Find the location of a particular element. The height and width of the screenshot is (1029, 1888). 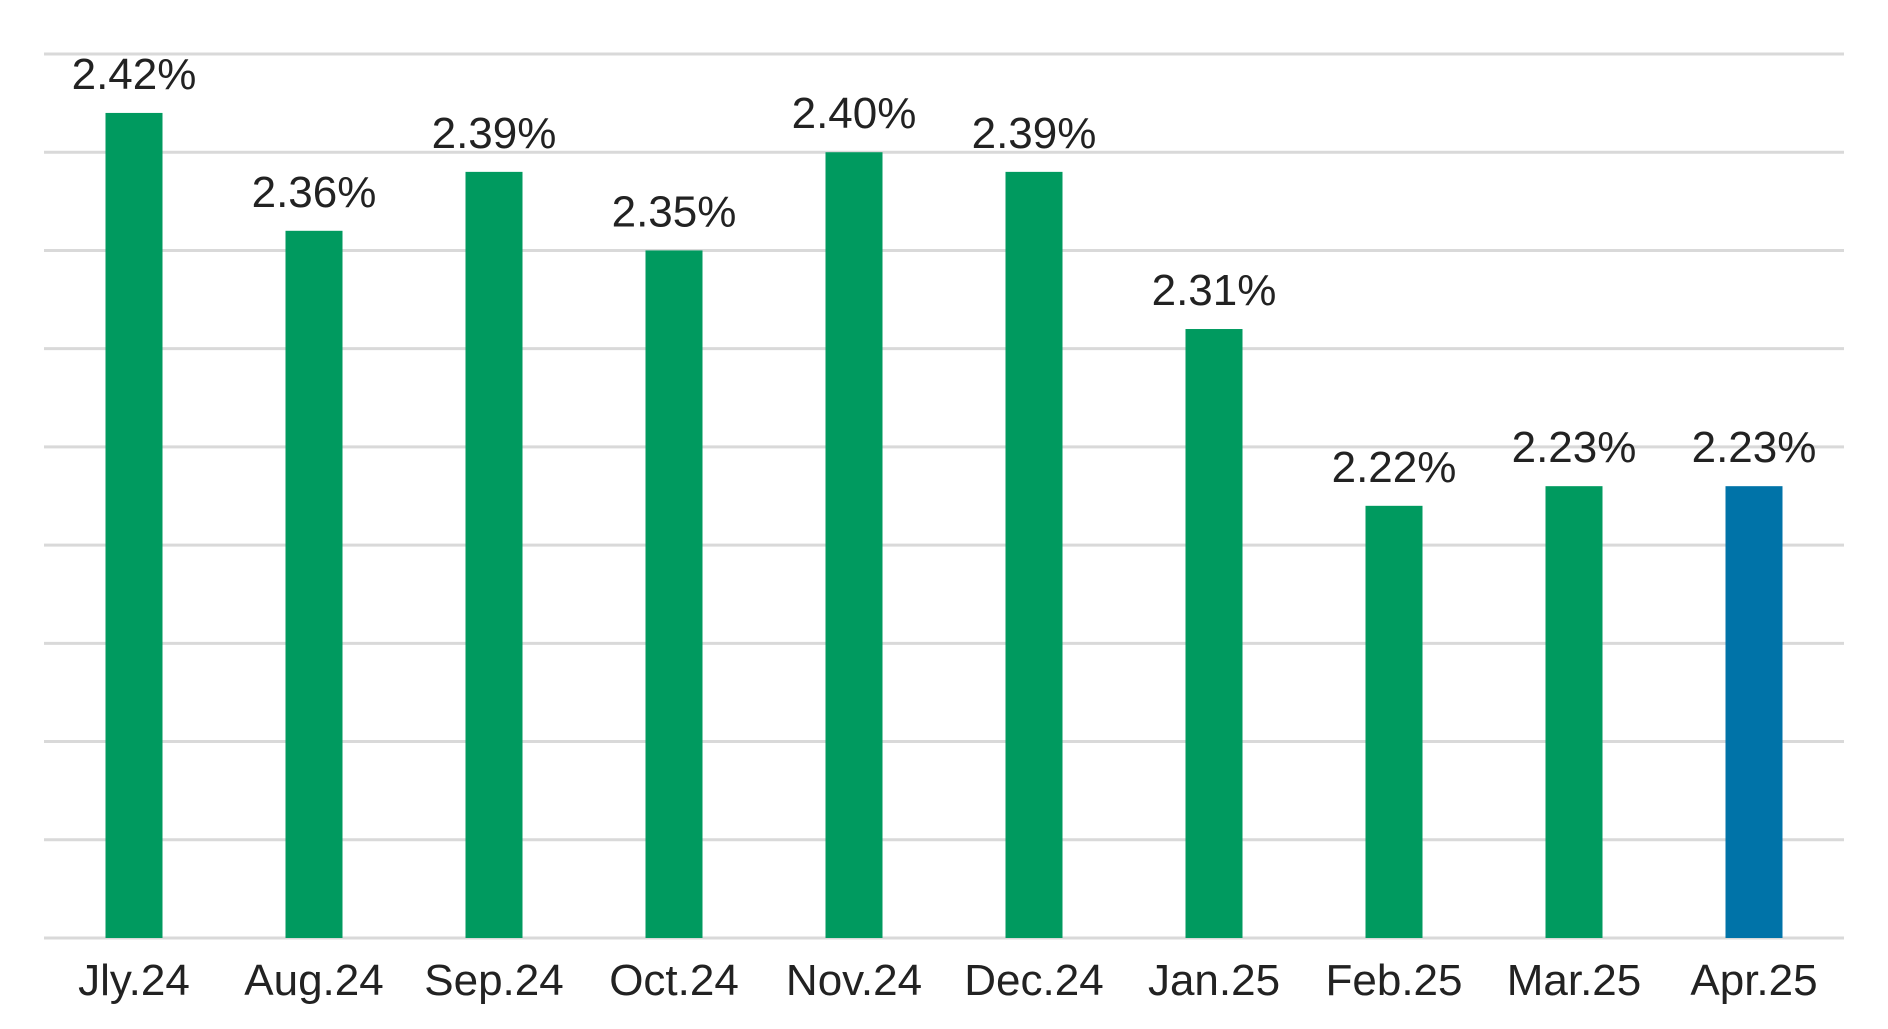

data-label: 2.22% is located at coordinates (1394, 467).